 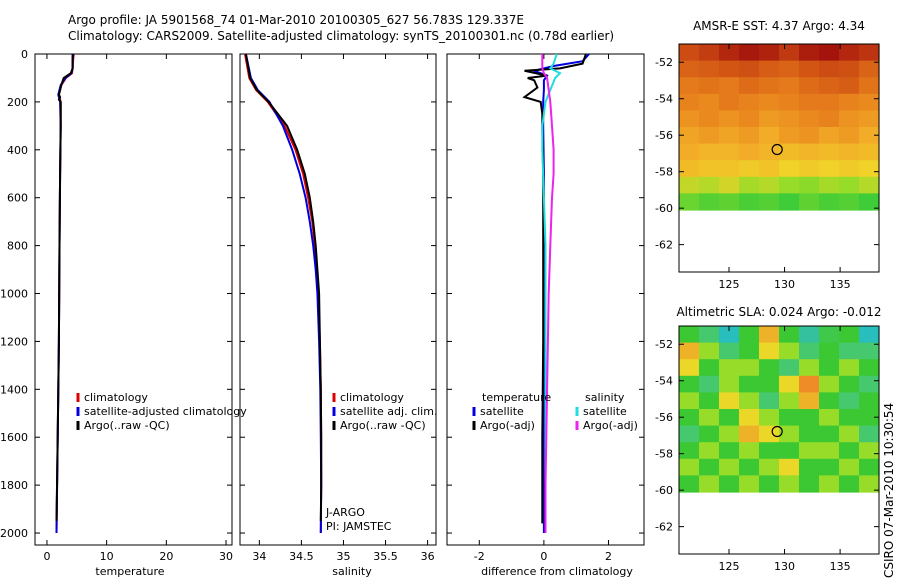 I want to click on map-title: Altimetric SLA: 0.024 Argo: -0.012, so click(x=778, y=312).